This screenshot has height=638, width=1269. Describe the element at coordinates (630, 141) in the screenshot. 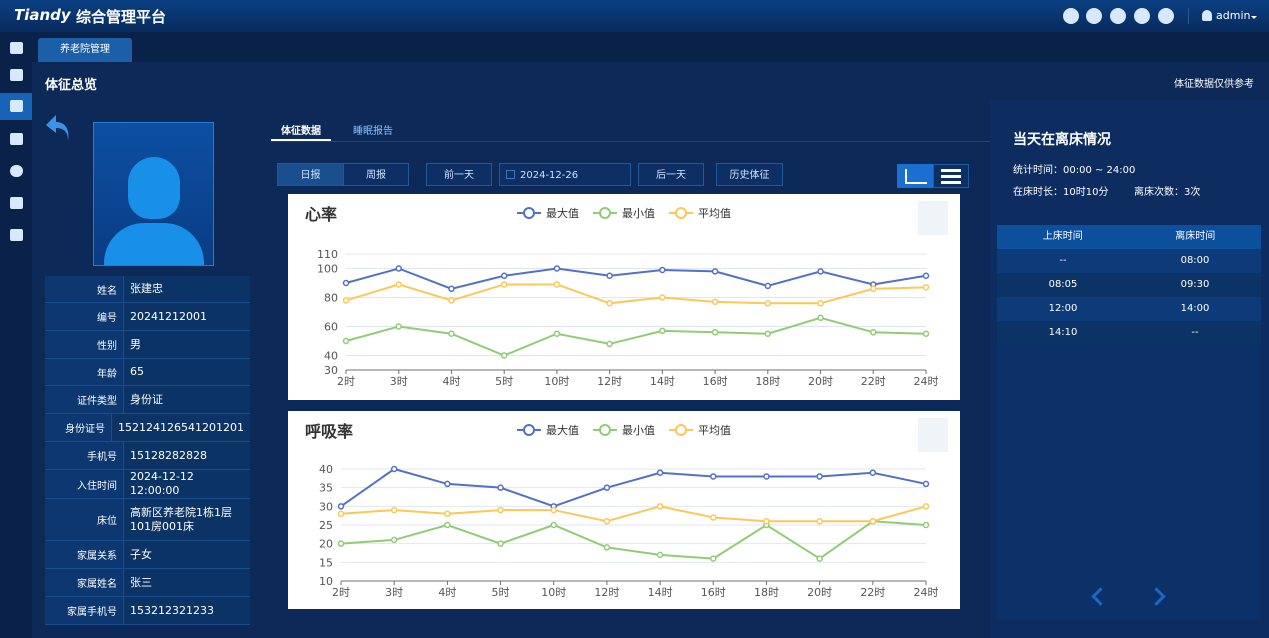

I see `subtab-line` at that location.